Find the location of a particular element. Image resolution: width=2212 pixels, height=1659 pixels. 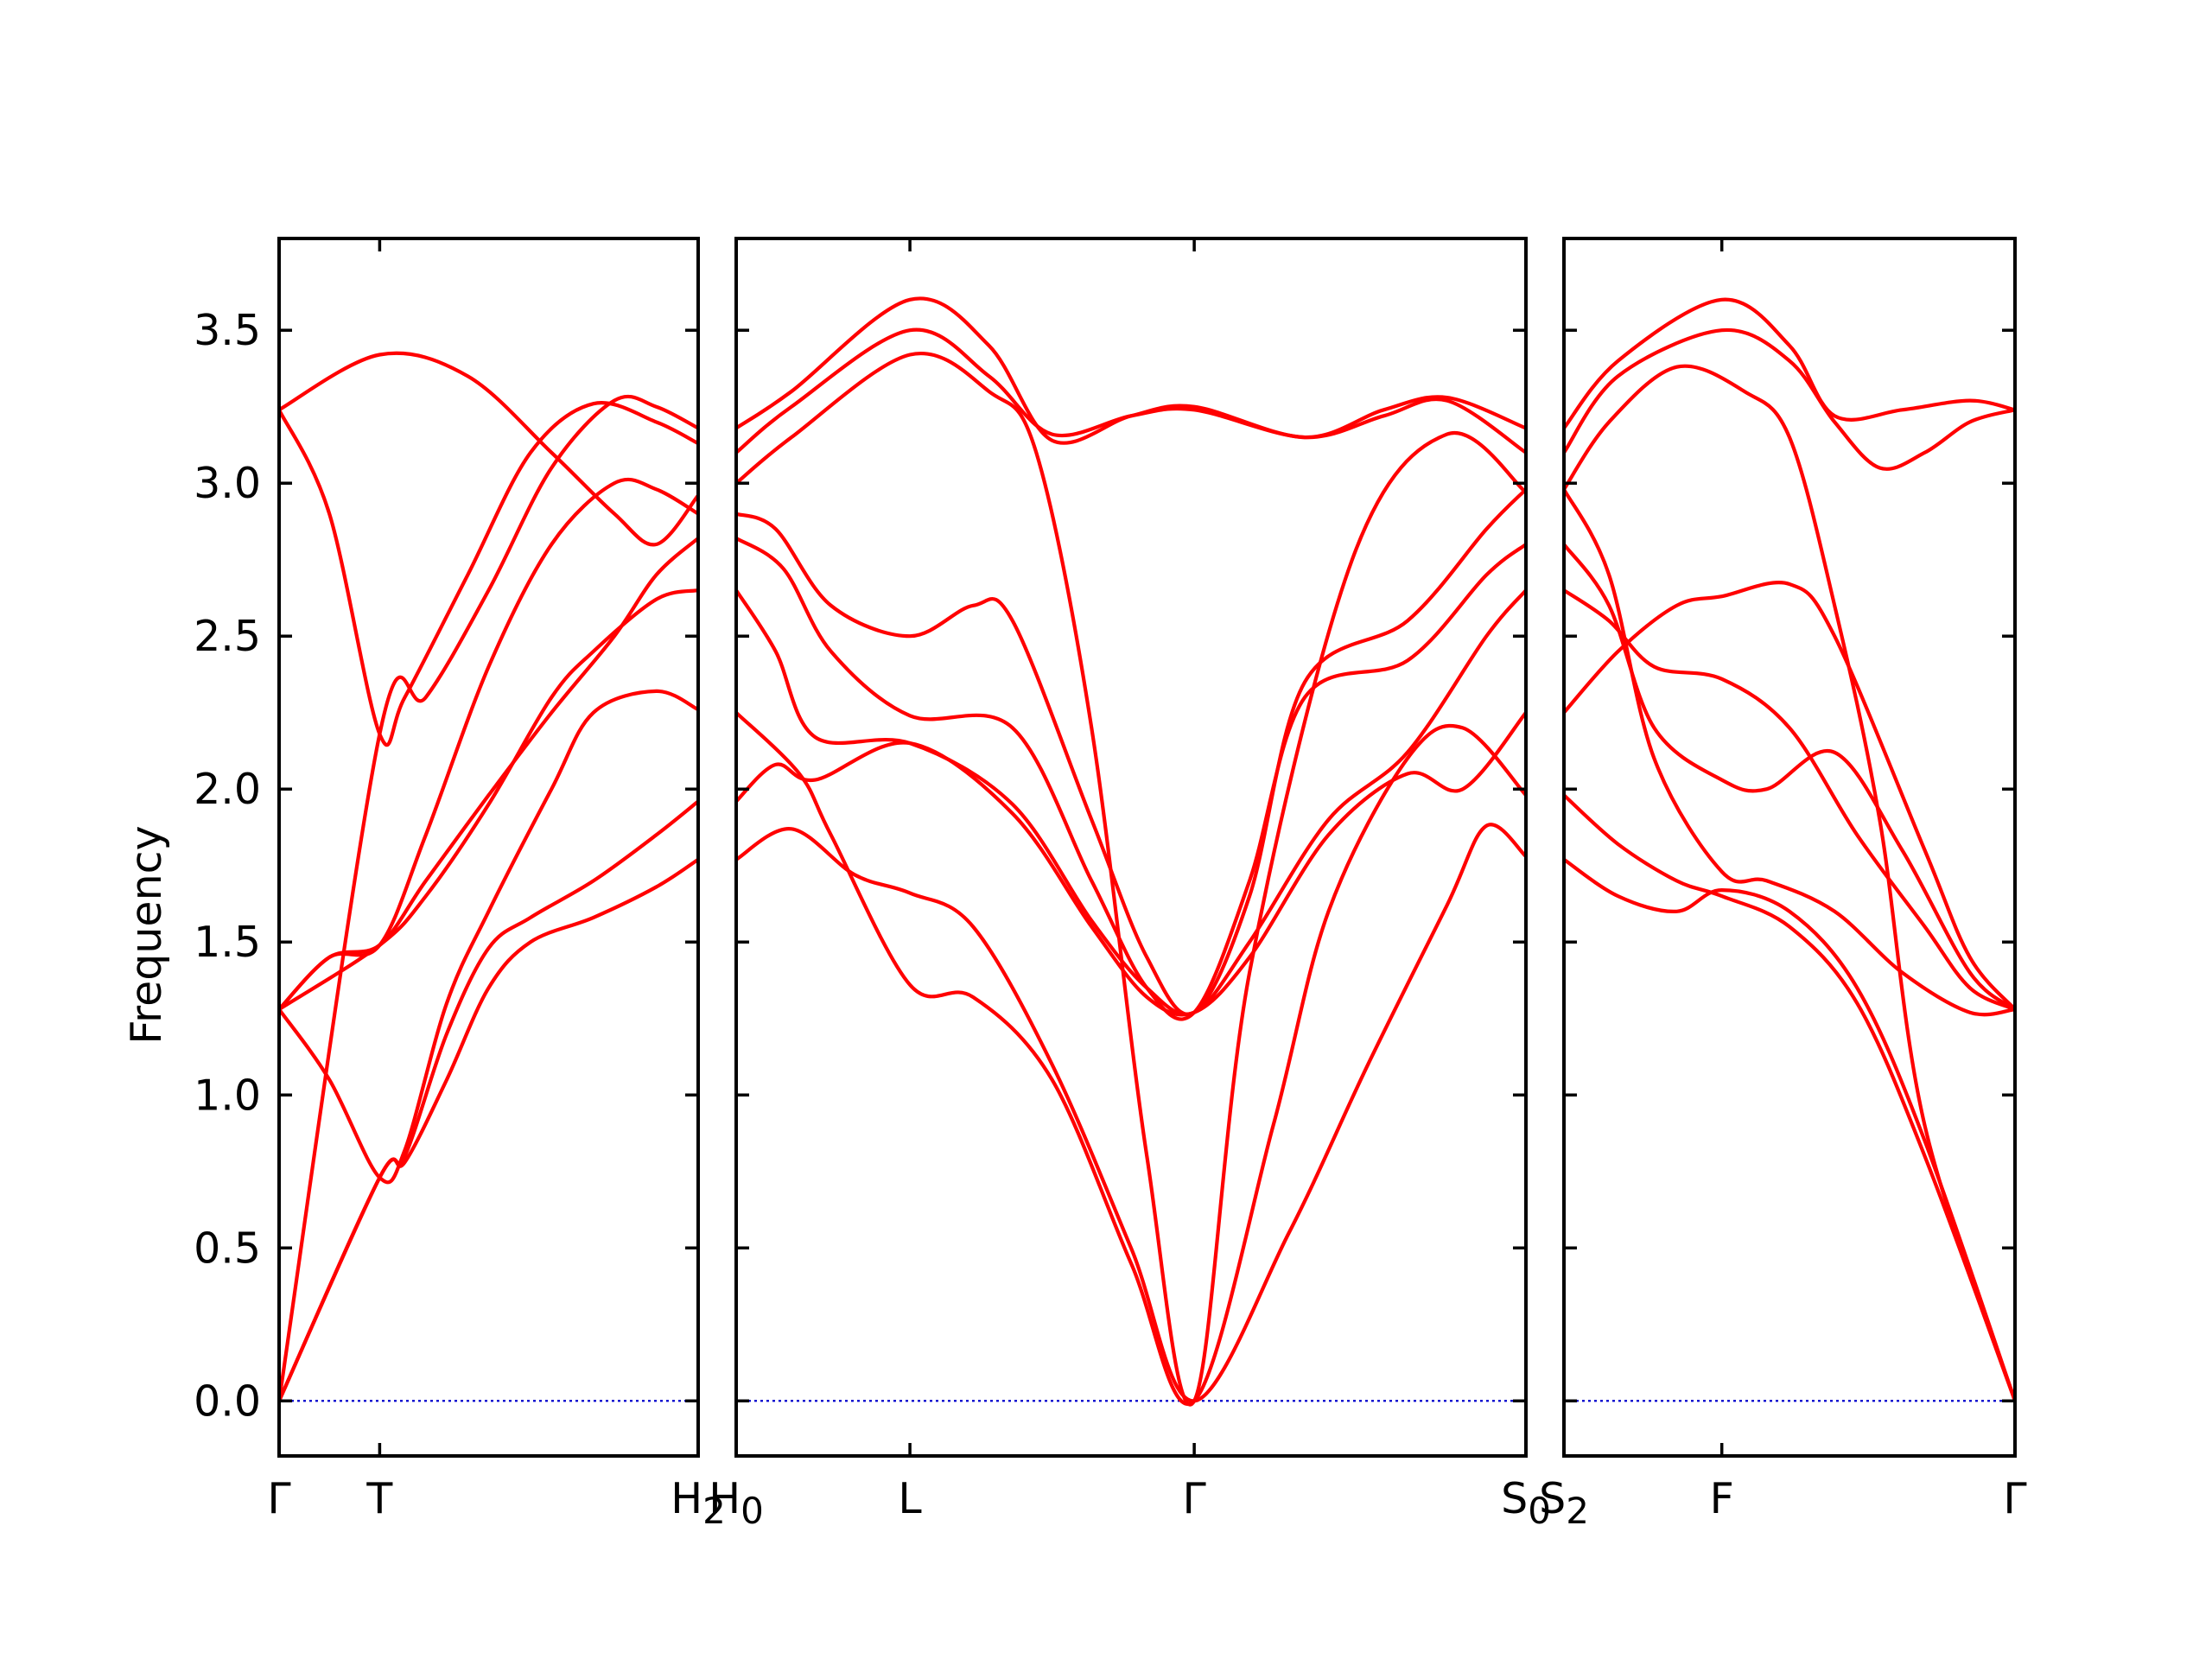

y-tick-label: 1.0 is located at coordinates (227, 1095).